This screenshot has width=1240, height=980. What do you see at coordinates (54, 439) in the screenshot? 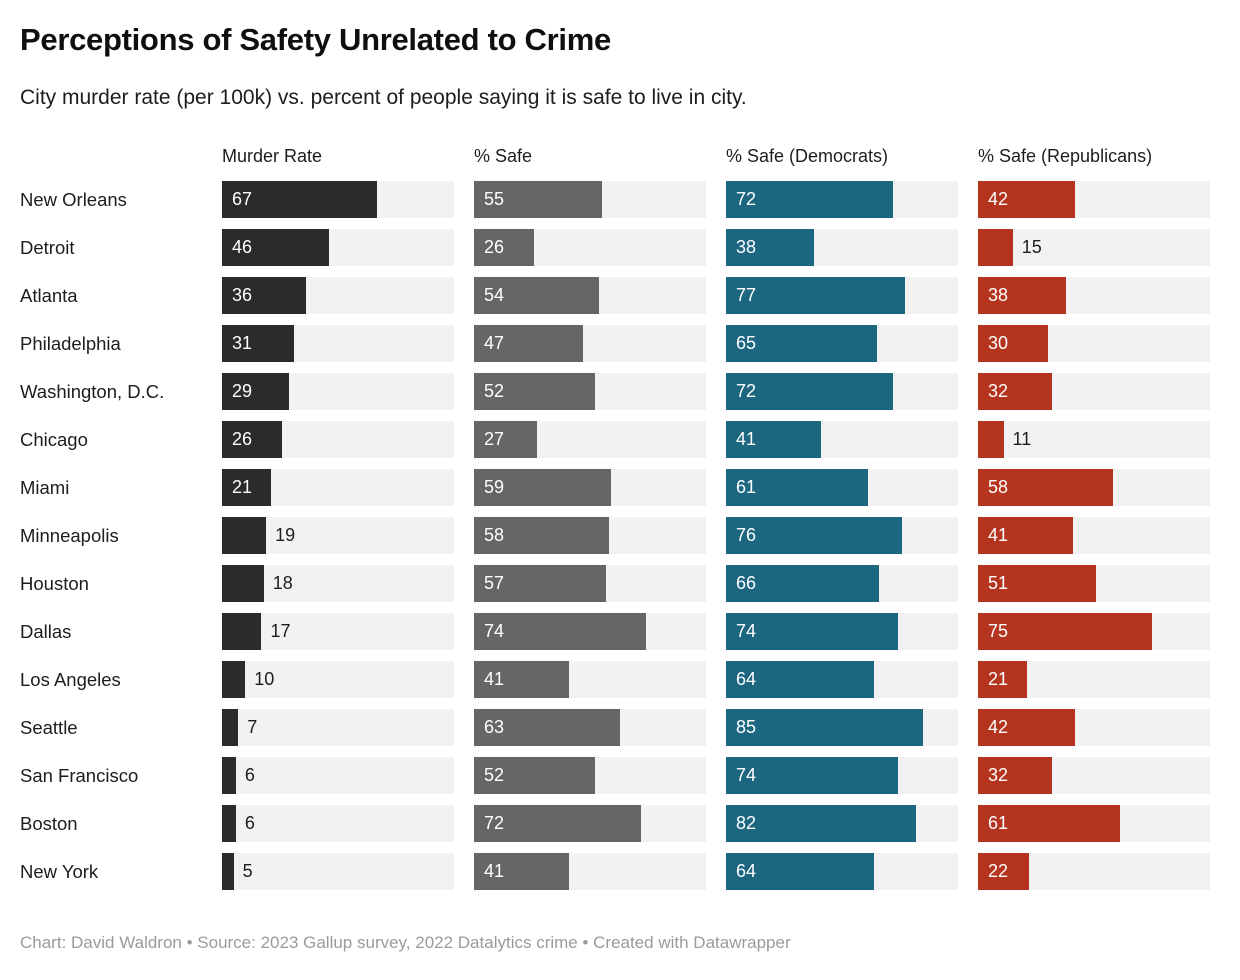
I see `city-label: Chicago` at bounding box center [54, 439].